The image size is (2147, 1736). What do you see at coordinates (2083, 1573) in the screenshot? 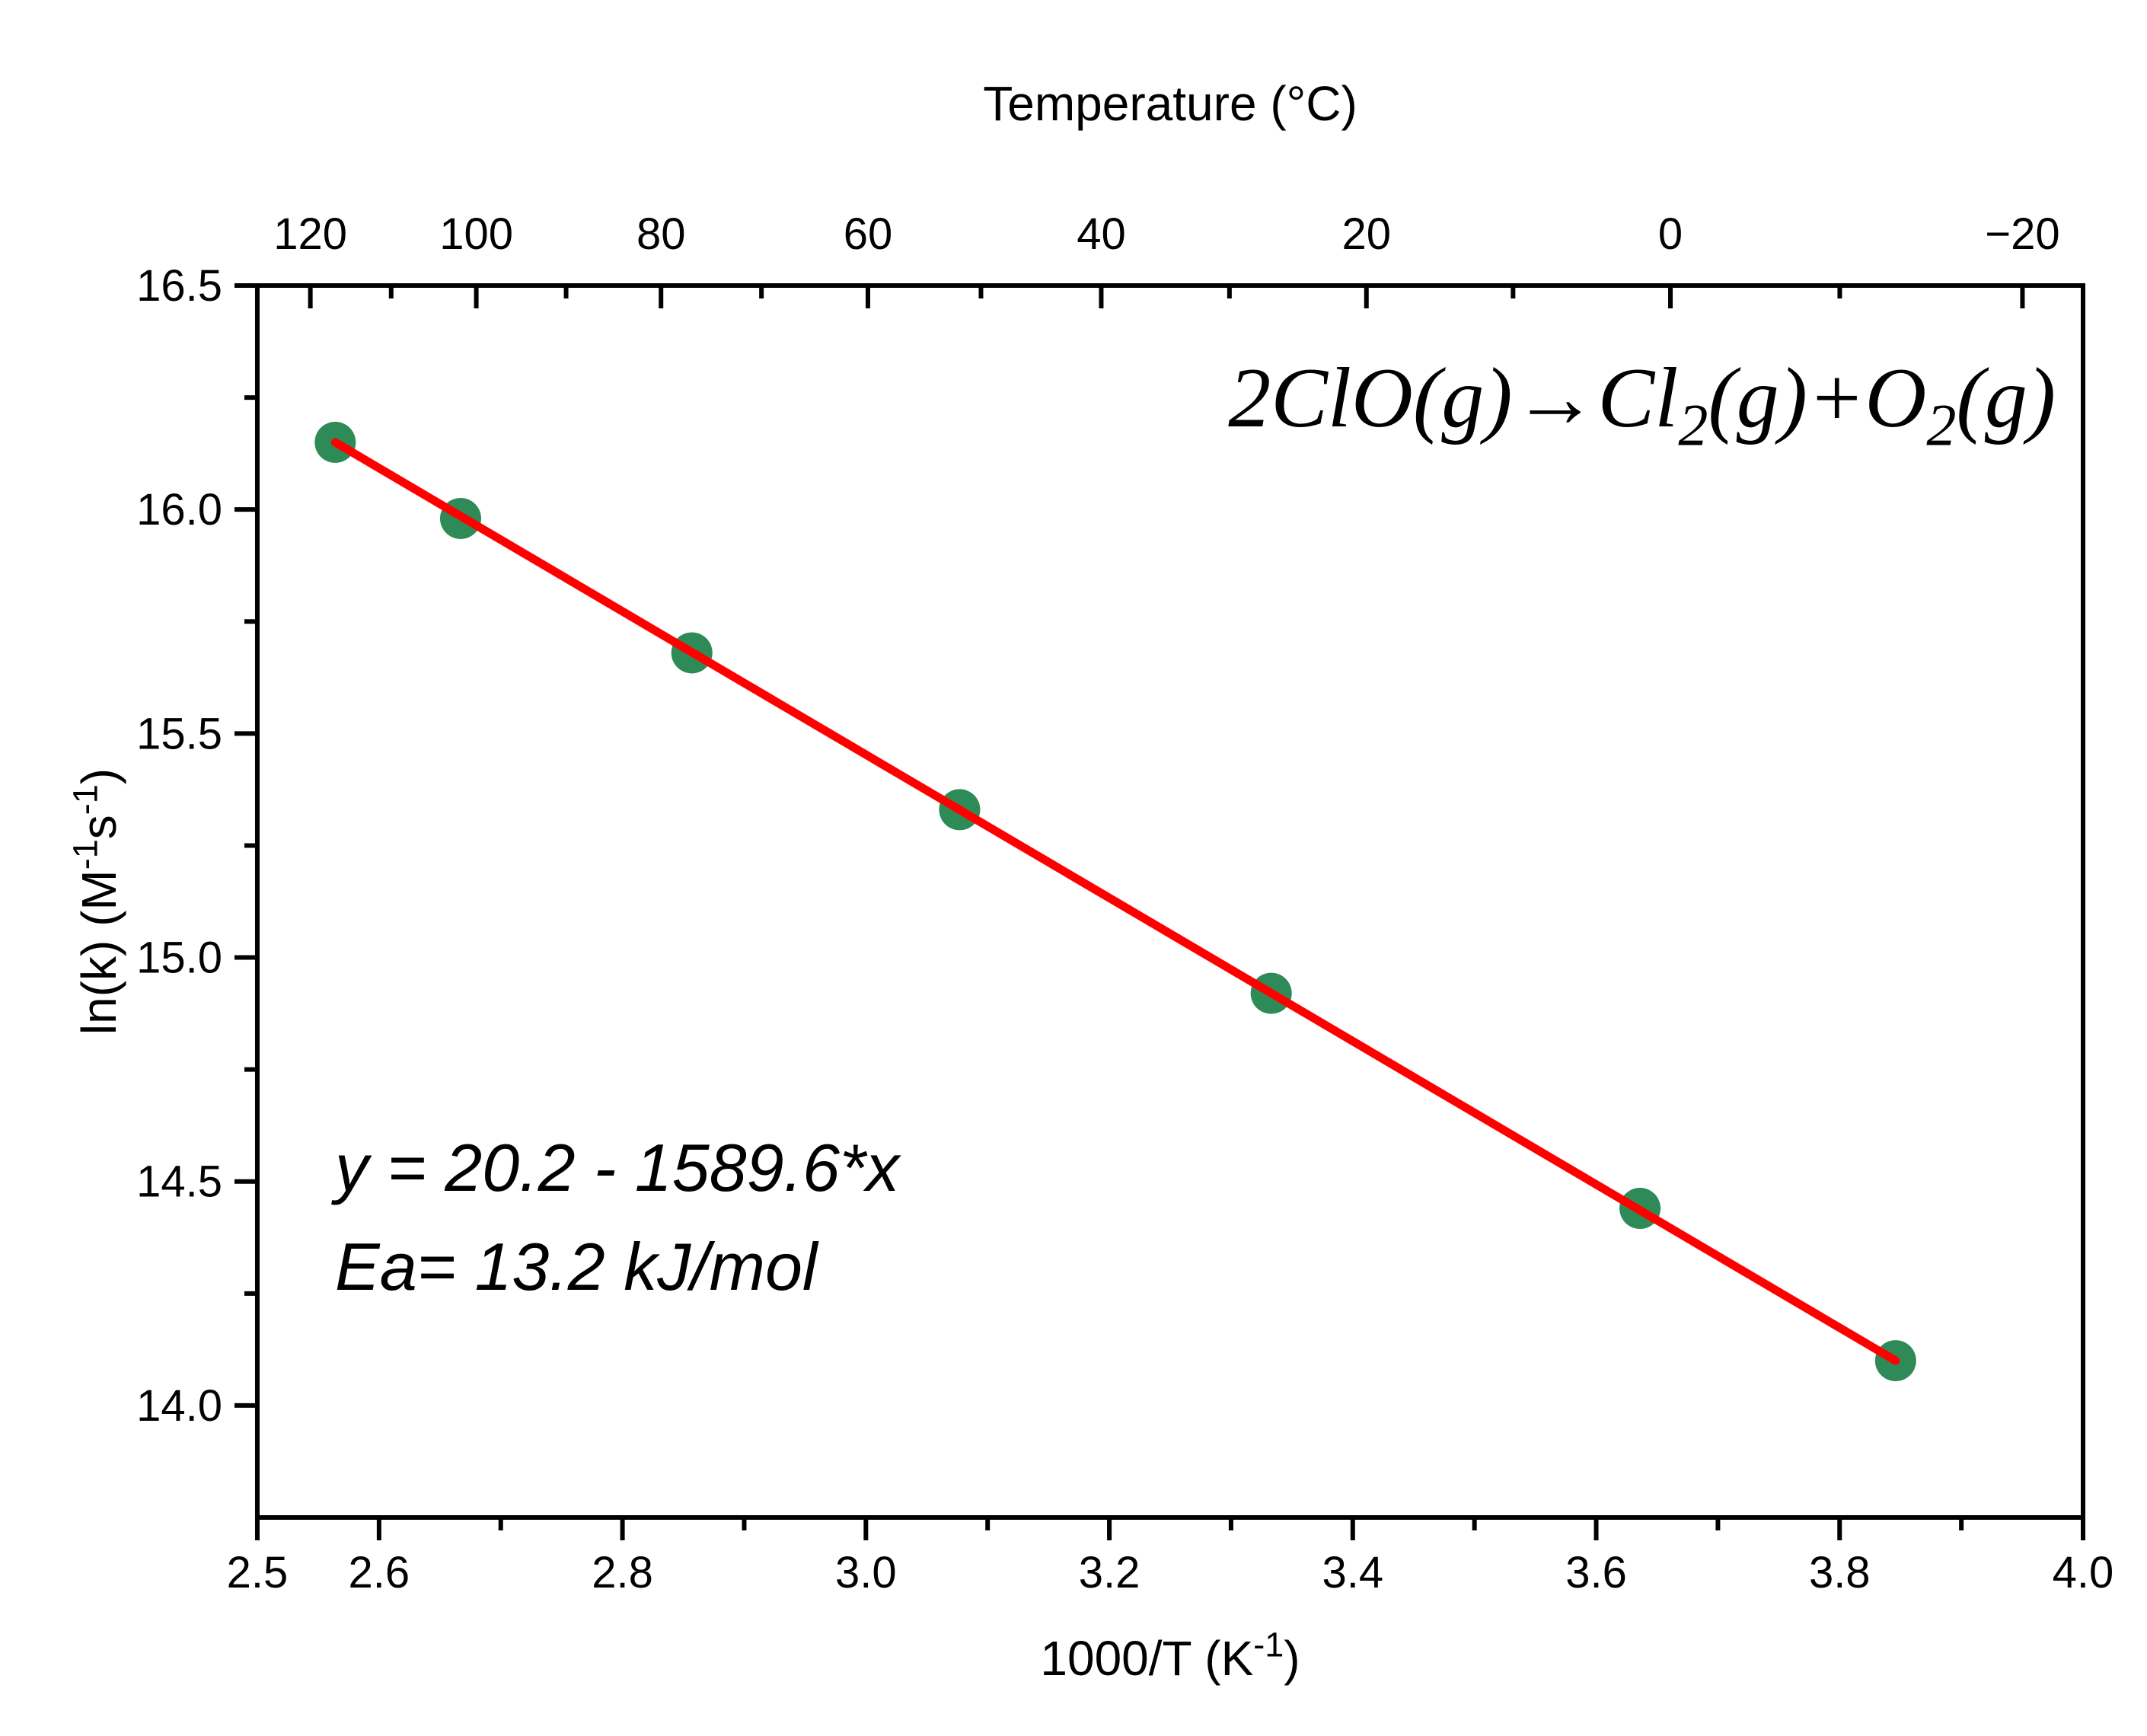
I see `x-axis-tick-label: 4.0` at bounding box center [2083, 1573].